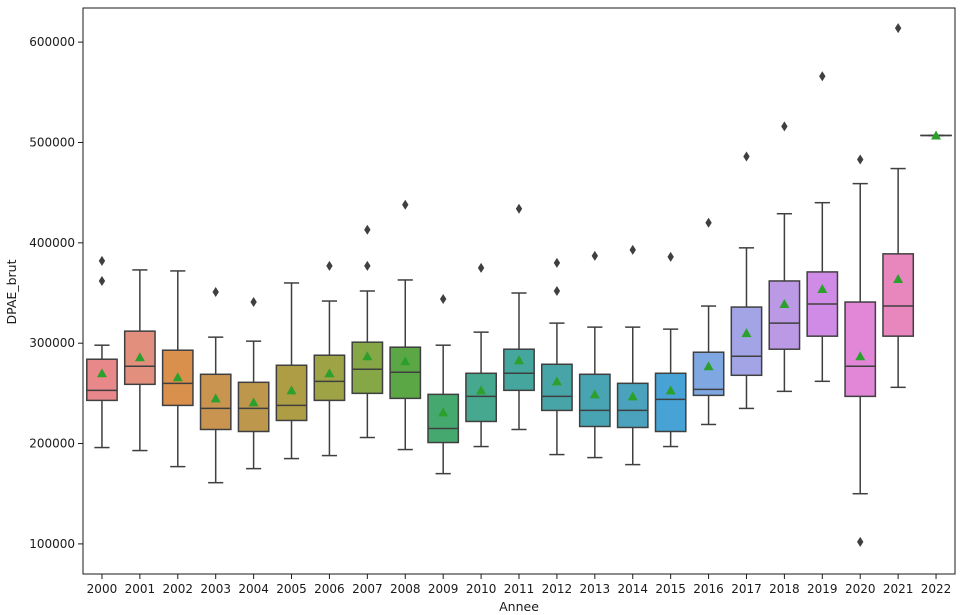 Image resolution: width=963 pixels, height=615 pixels. Describe the element at coordinates (291, 589) in the screenshot. I see `x-tick-label-2005: 2005` at that location.